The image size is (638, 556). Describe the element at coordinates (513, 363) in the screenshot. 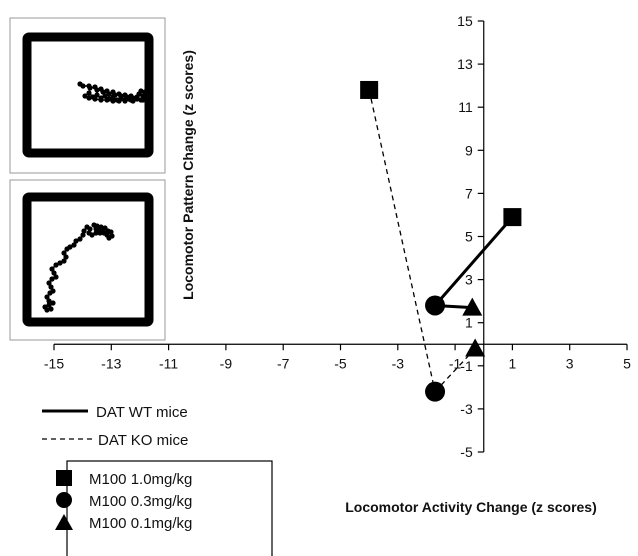

I see `x-tick-label: 1` at that location.